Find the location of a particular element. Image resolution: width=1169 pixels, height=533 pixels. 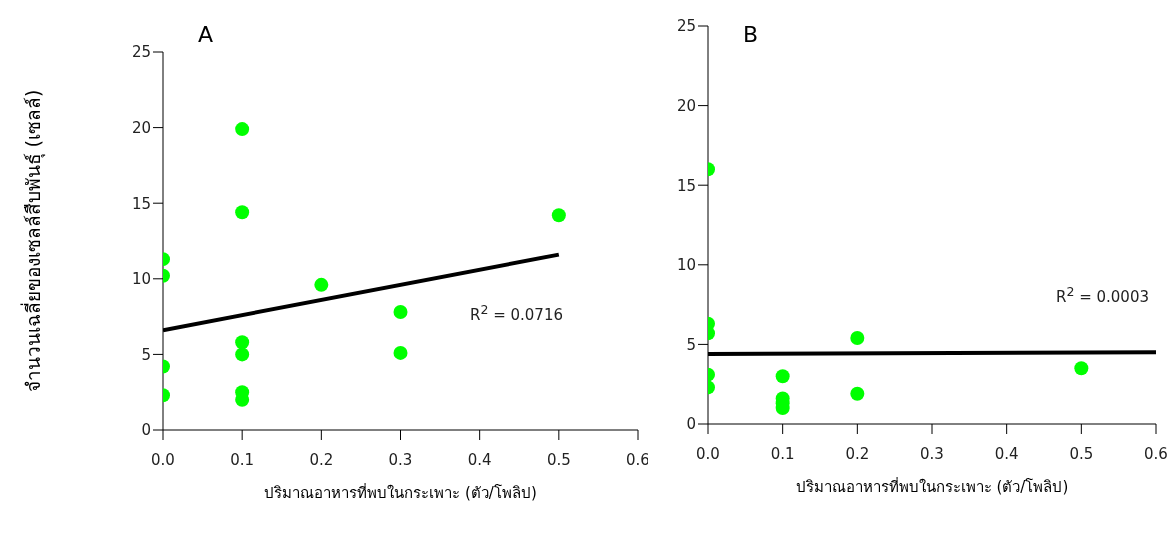

chart-title: B is located at coordinates (751, 34).